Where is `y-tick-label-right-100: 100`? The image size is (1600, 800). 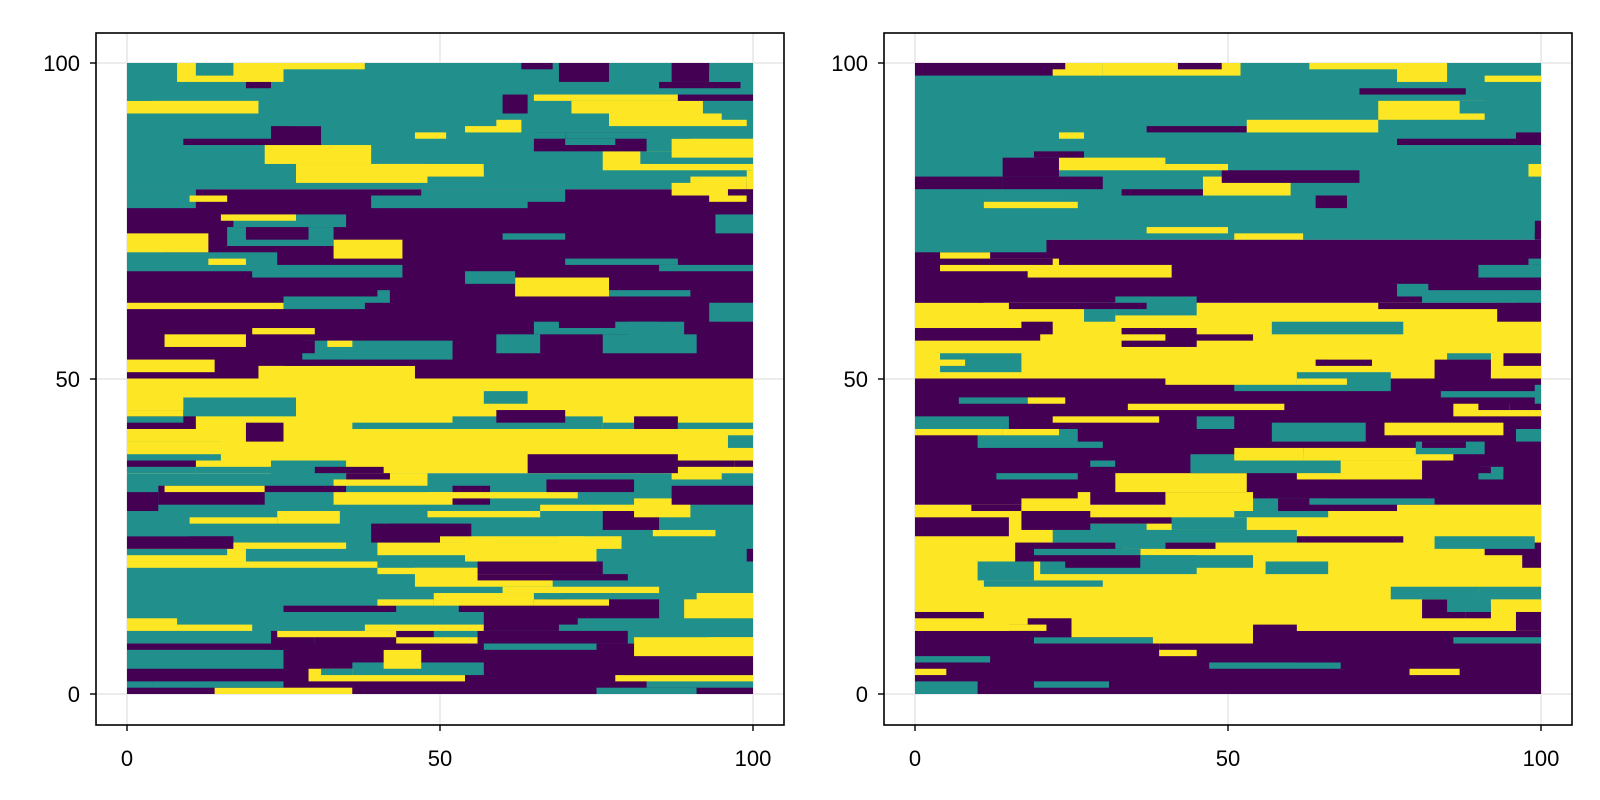 y-tick-label-right-100: 100 is located at coordinates (849, 63).